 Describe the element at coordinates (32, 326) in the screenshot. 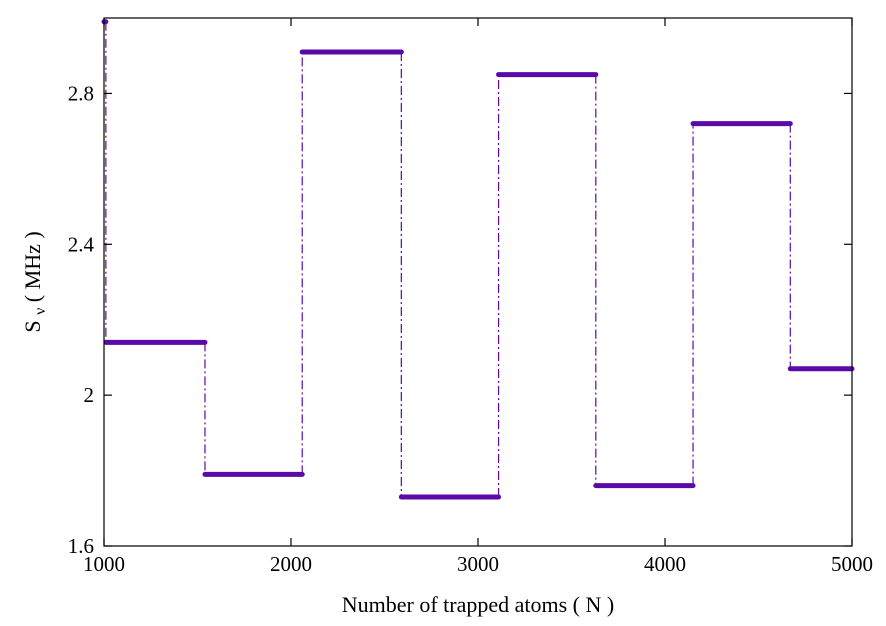

I see `y-axis-label-main: S` at that location.